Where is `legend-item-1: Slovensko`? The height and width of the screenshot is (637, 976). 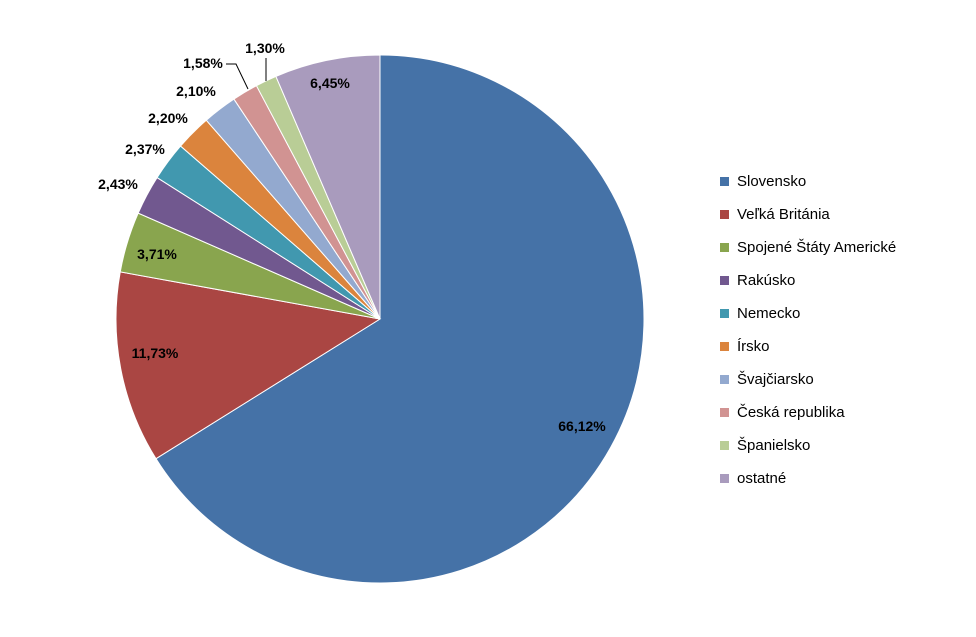 legend-item-1: Slovensko is located at coordinates (808, 181).